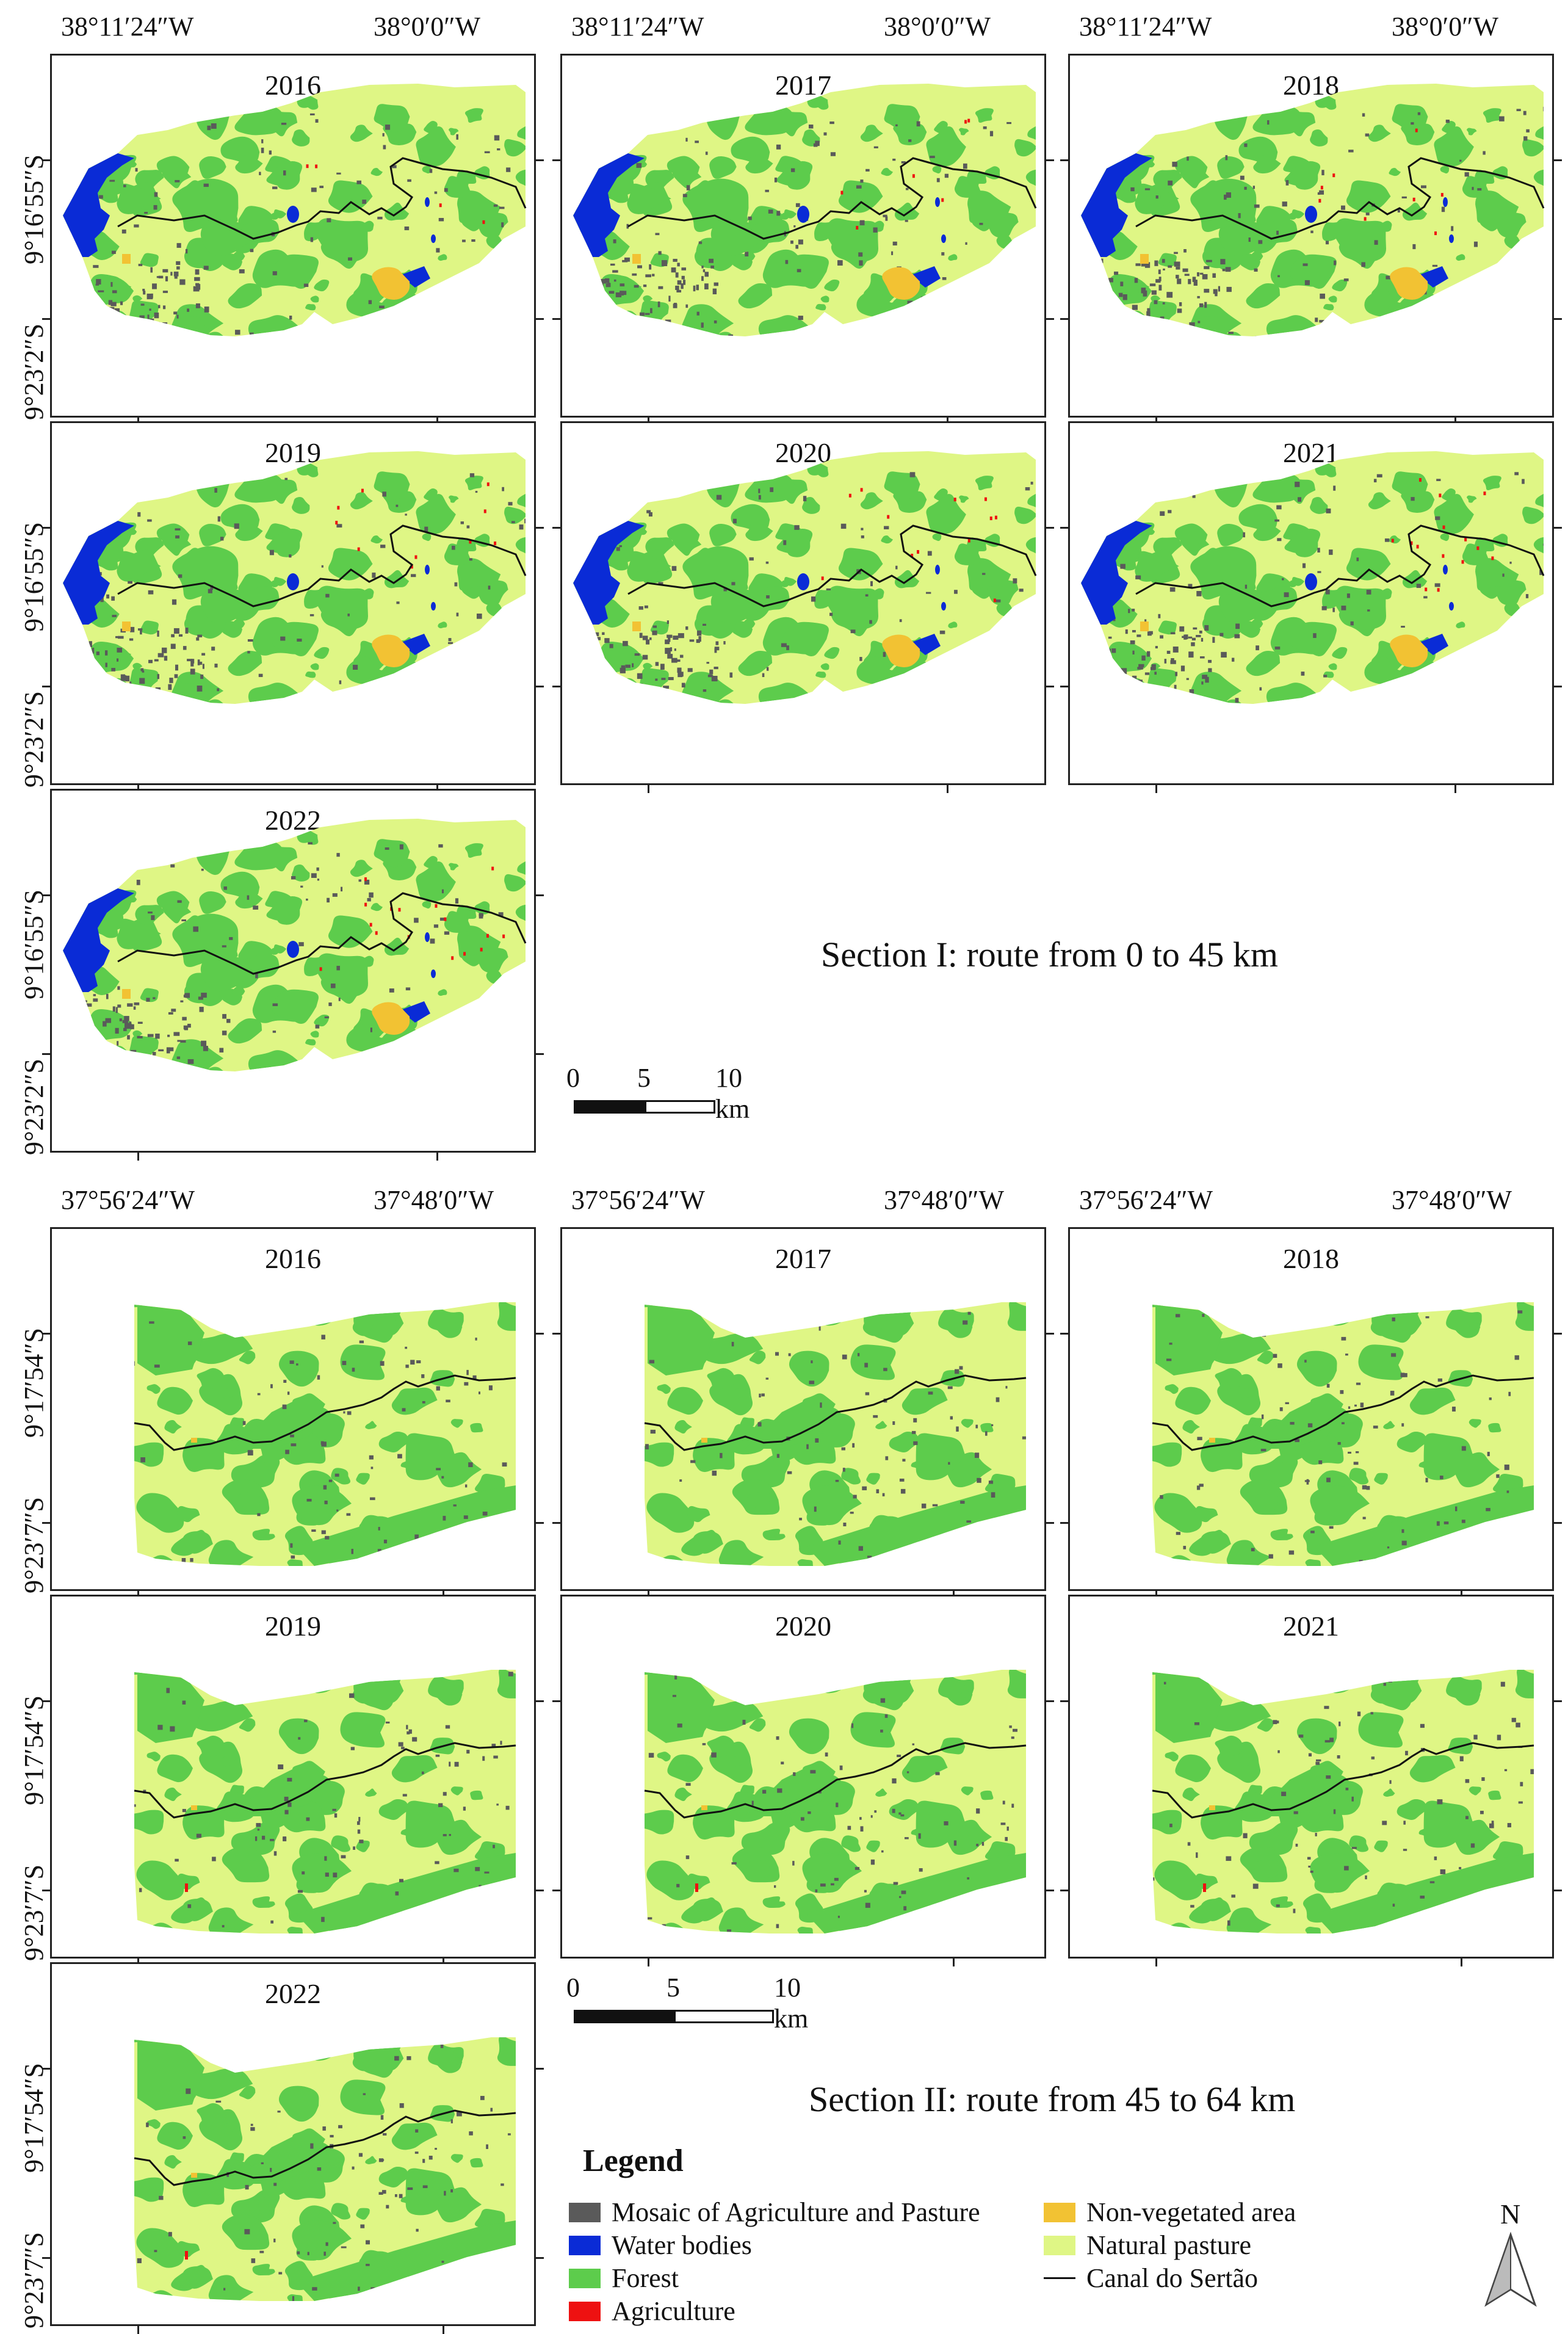 This screenshot has height=2334, width=1568. I want to click on section-2-title: Section II: route from 45 to 64 km, so click(1052, 2099).